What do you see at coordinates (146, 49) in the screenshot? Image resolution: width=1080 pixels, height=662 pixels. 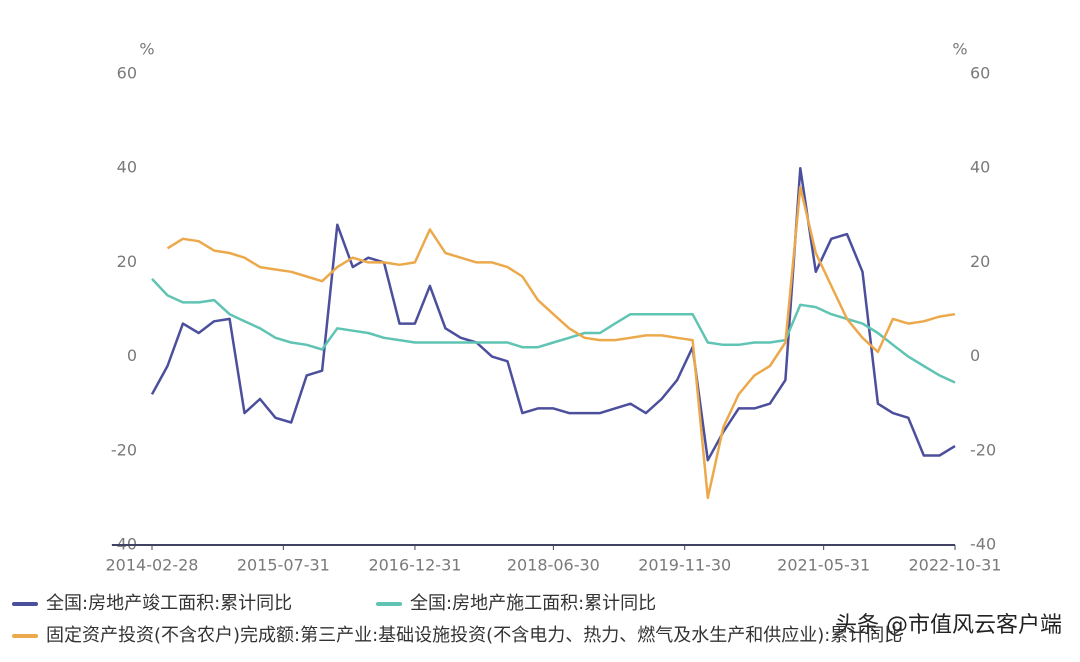 I see `y-unit: %` at bounding box center [146, 49].